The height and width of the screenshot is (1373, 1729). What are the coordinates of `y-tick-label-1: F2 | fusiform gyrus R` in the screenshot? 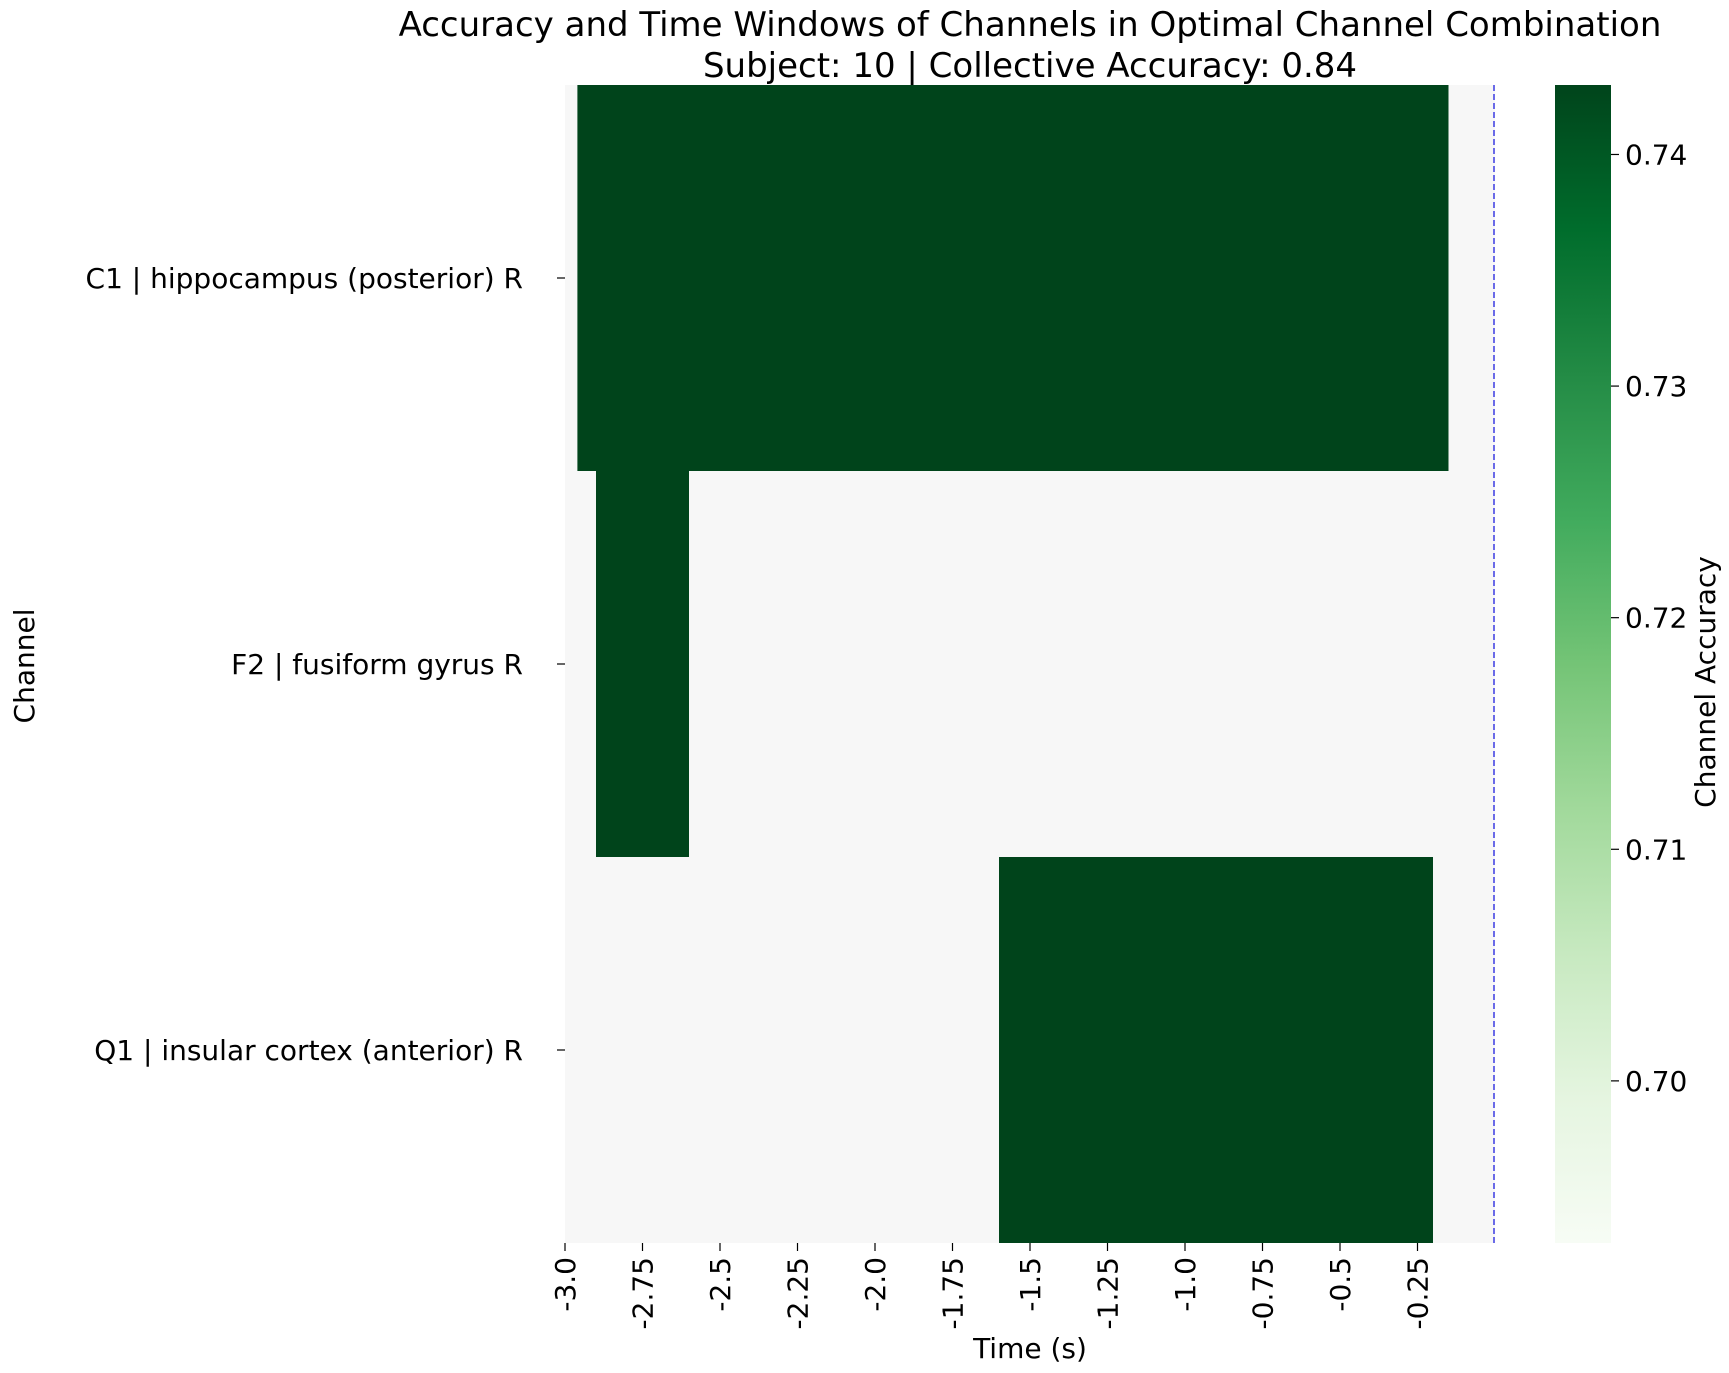 It's located at (377, 664).